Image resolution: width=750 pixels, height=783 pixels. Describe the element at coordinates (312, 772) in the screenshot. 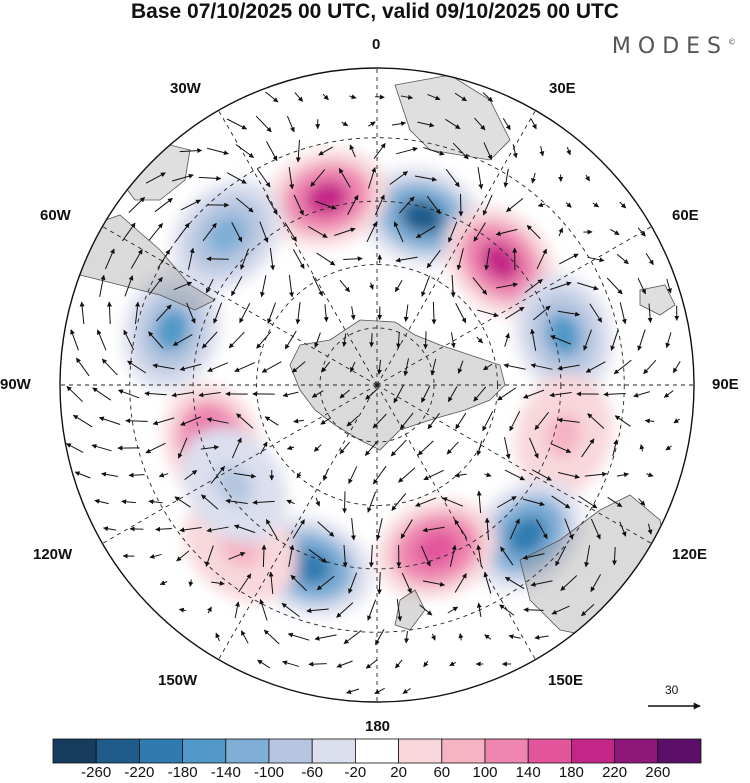

I see `colorbar-tick-label: -60` at that location.